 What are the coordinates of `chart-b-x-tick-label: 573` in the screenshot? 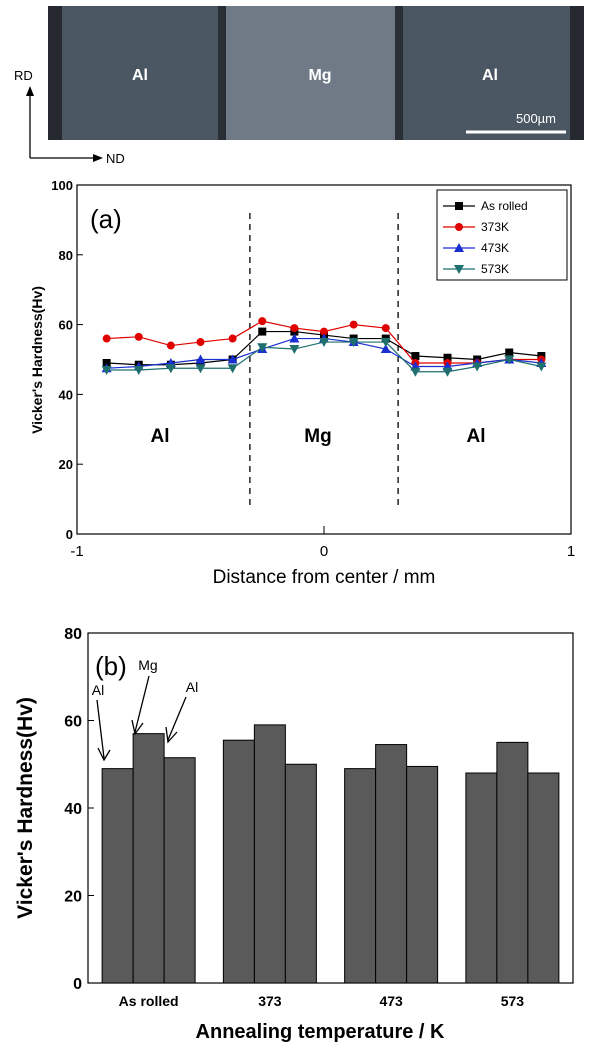 It's located at (513, 1001).